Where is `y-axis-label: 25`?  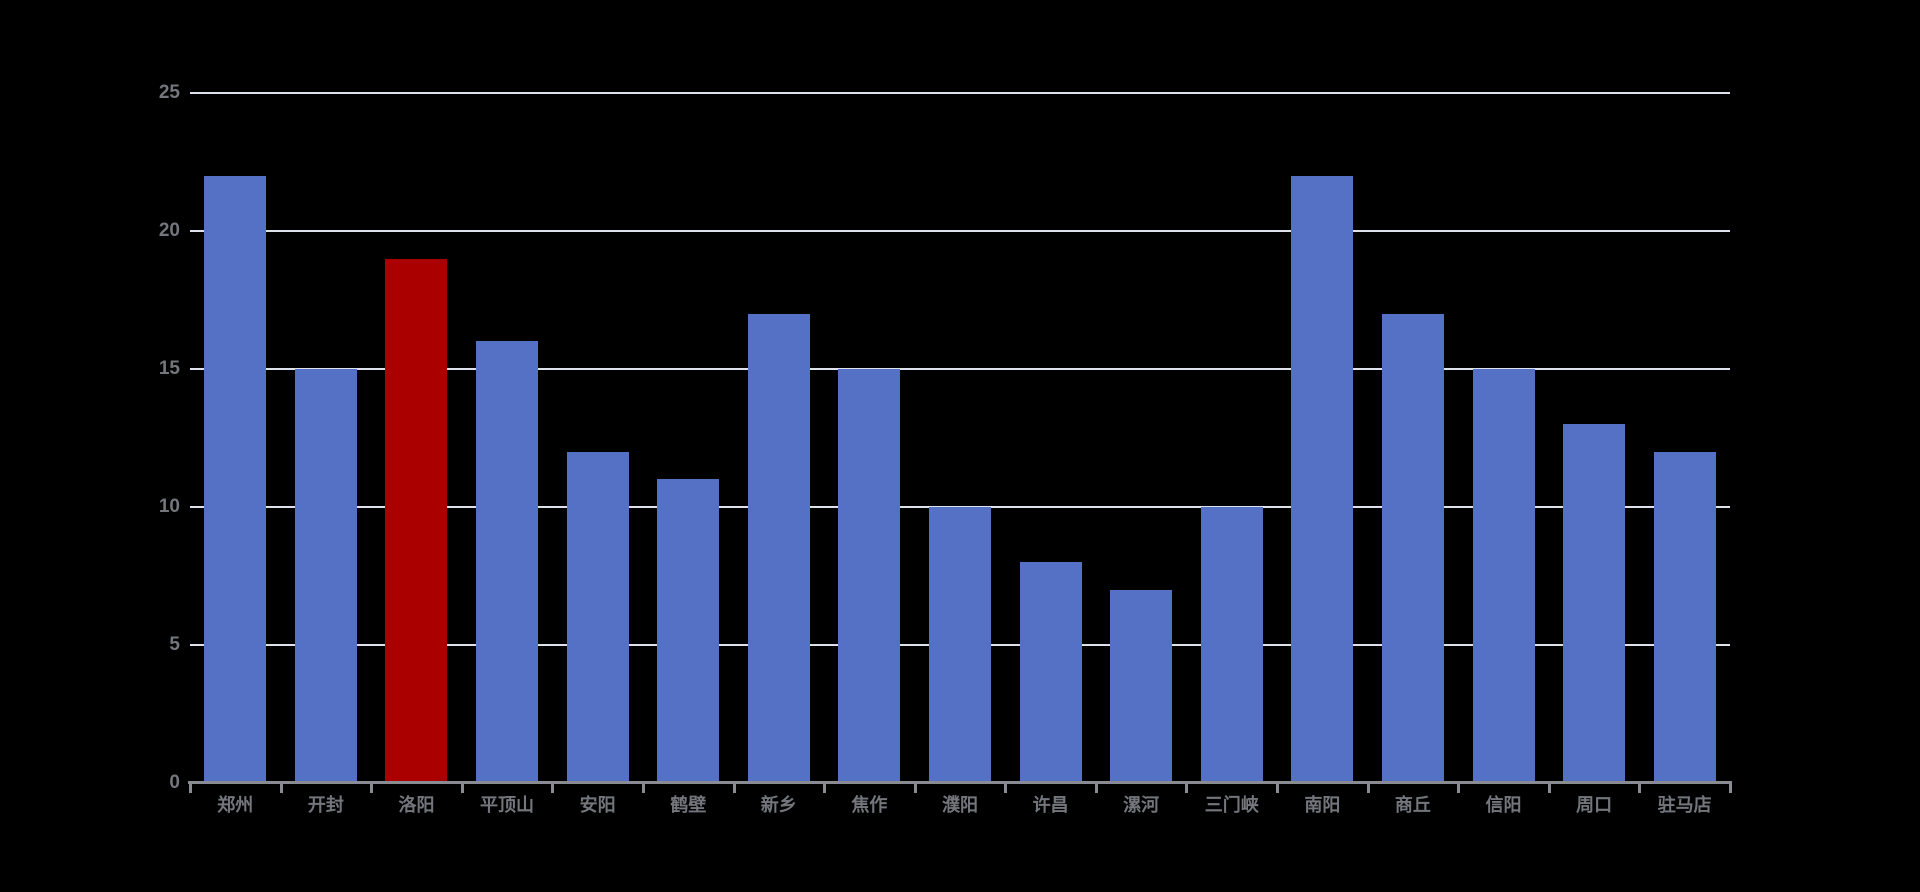 y-axis-label: 25 is located at coordinates (169, 92).